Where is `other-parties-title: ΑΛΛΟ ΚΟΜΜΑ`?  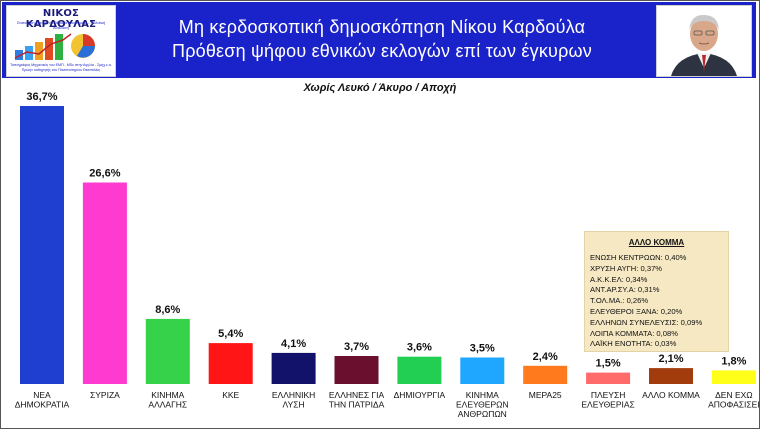 other-parties-title: ΑΛΛΟ ΚΟΜΜΑ is located at coordinates (656, 242).